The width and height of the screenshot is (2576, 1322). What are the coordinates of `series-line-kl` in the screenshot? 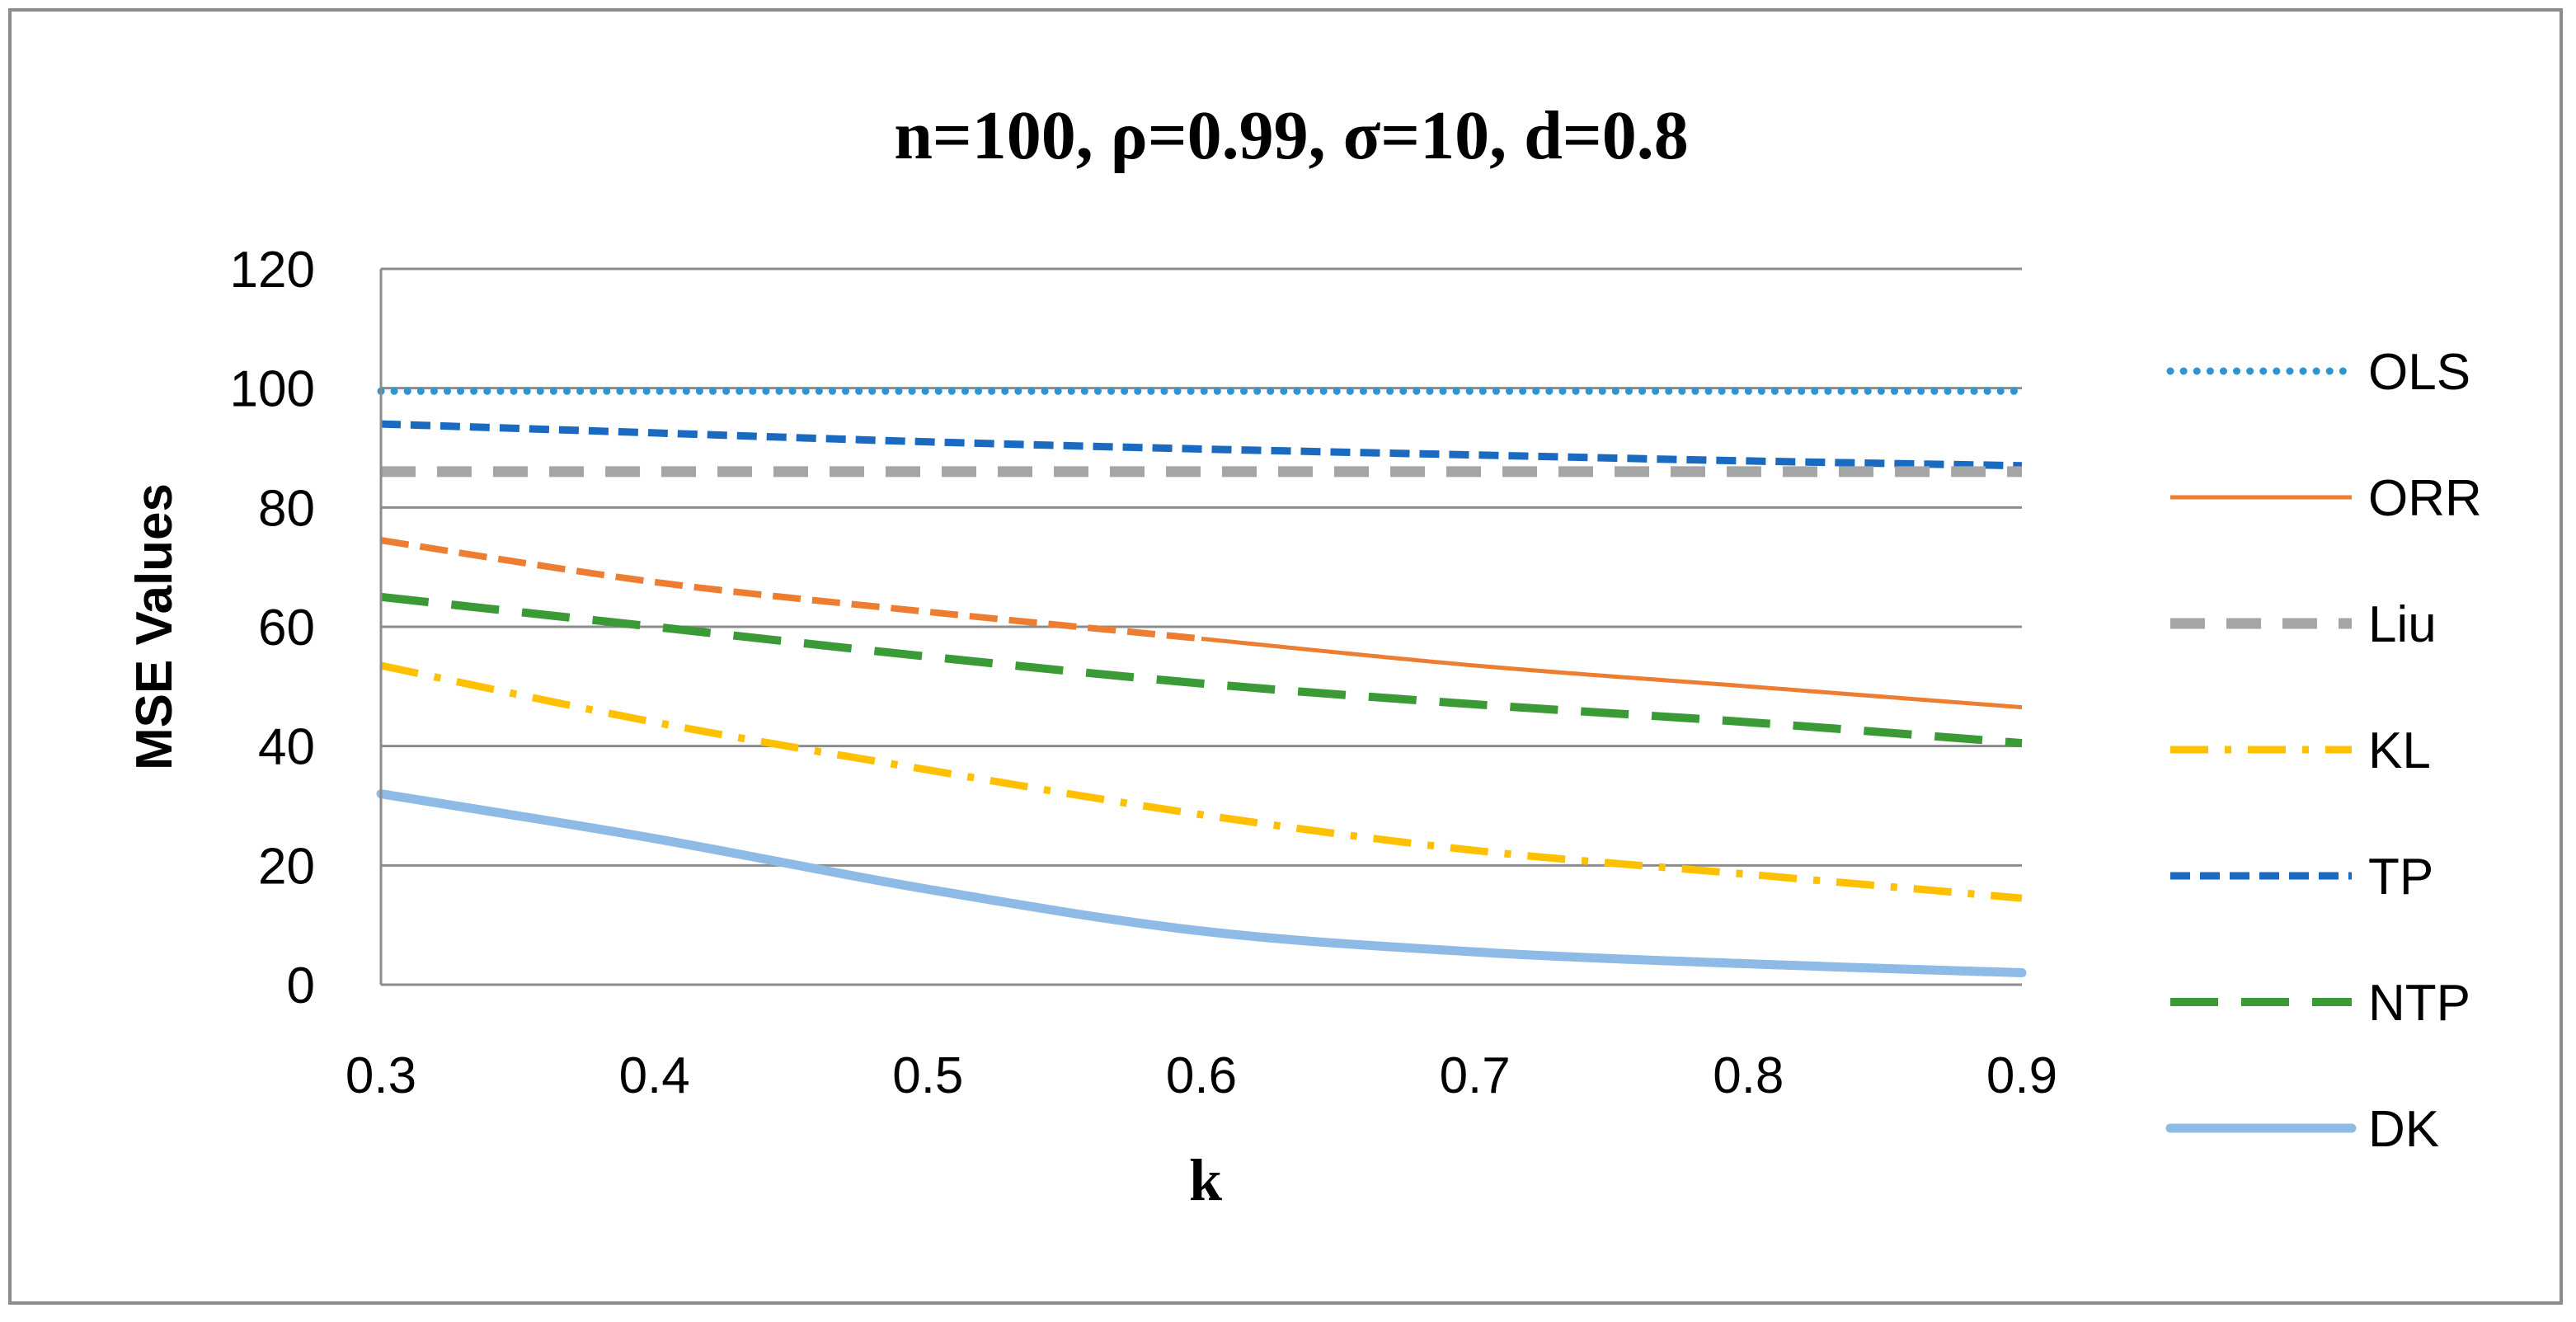 It's located at (1201, 782).